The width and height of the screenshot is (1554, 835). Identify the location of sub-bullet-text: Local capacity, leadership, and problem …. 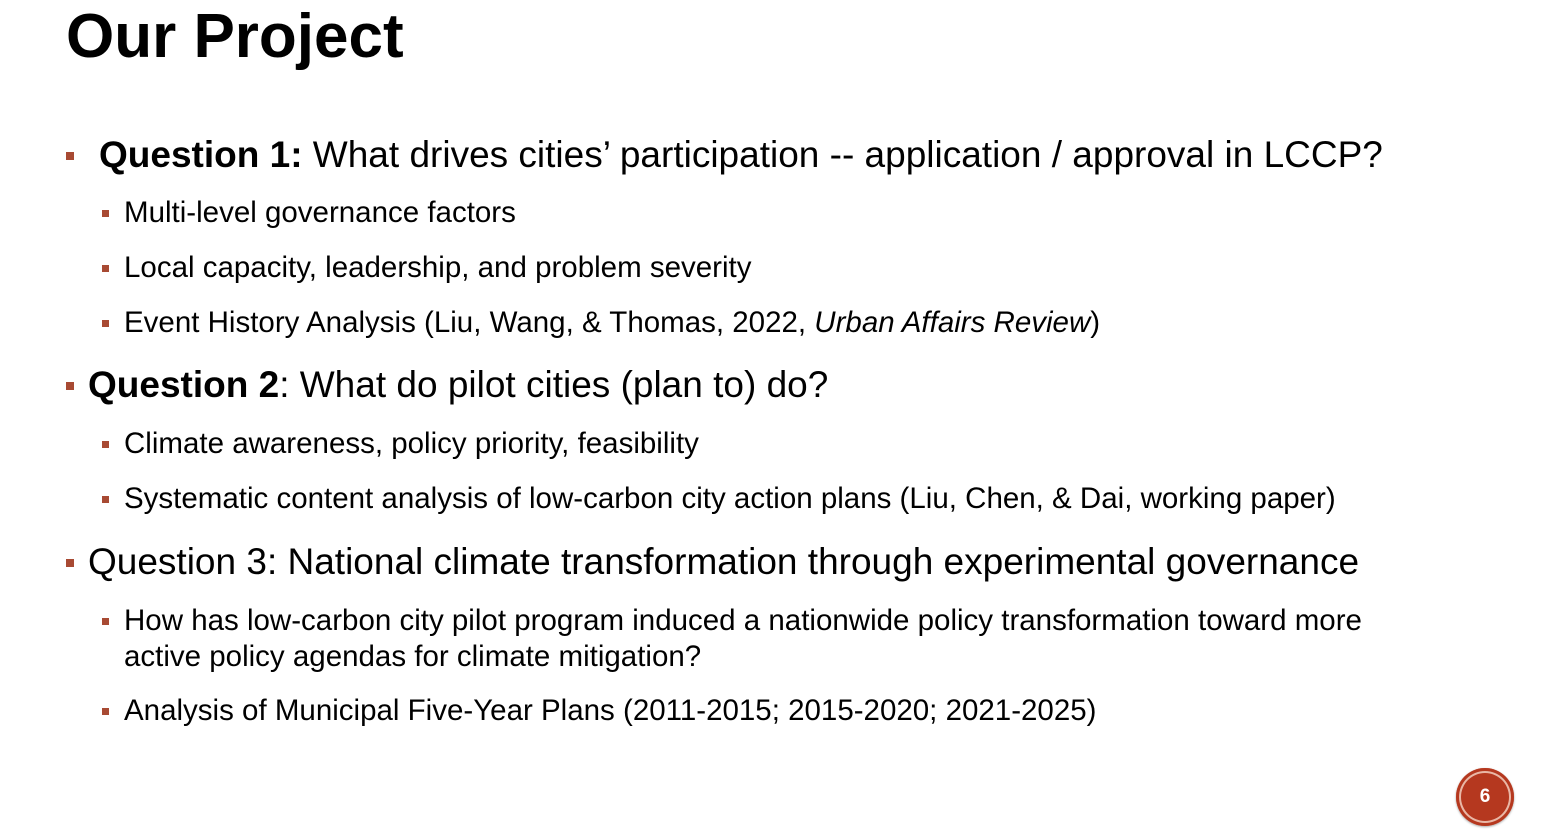
(438, 267).